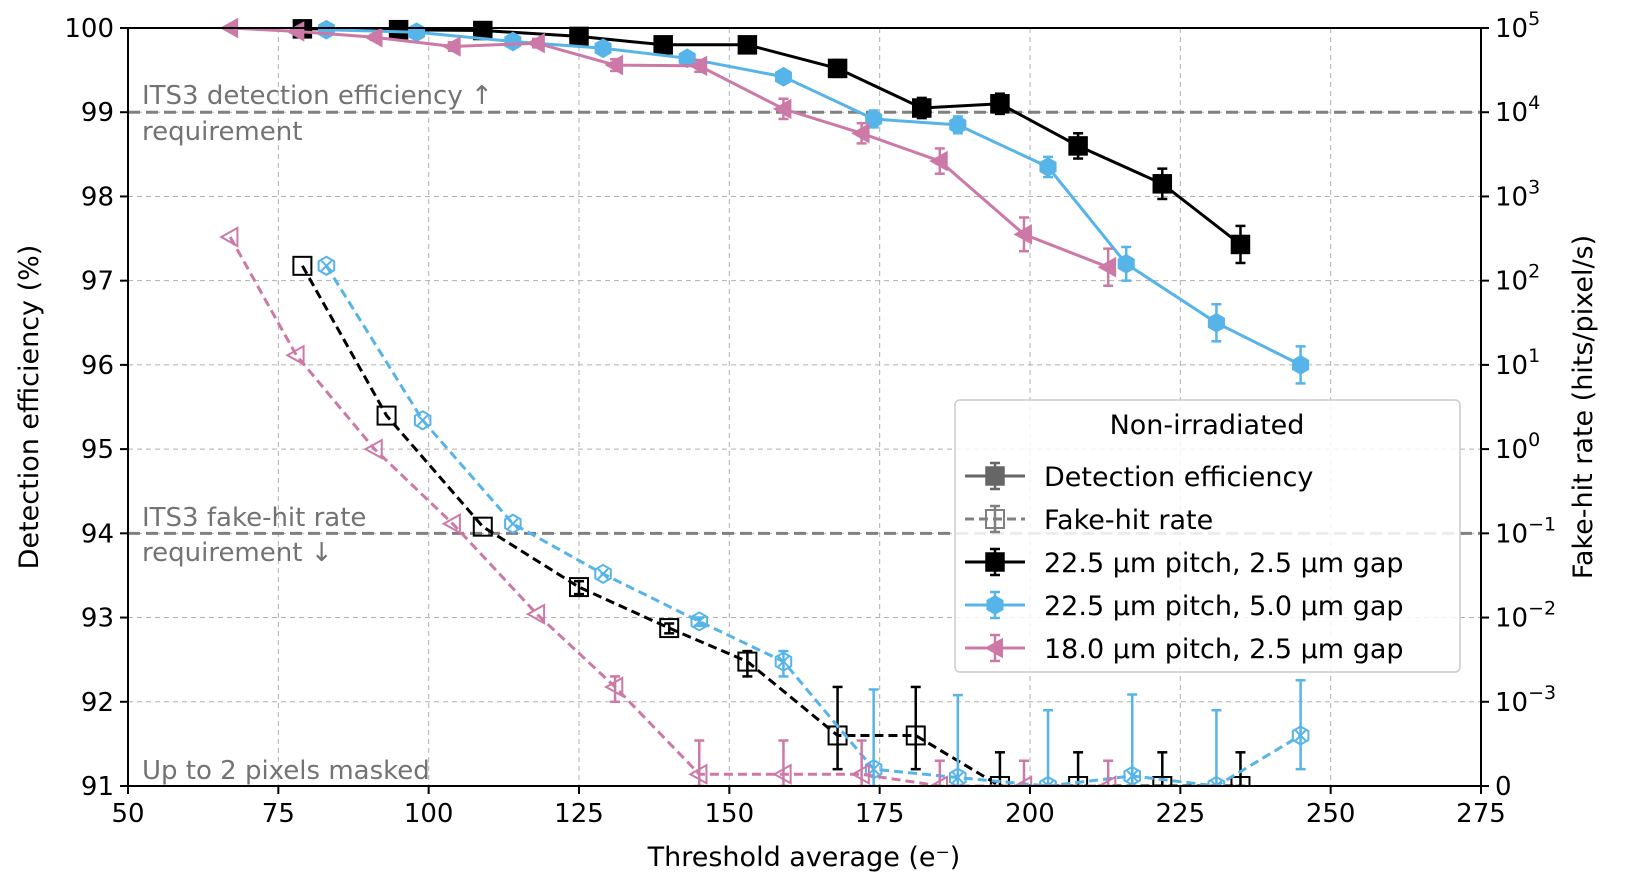  I want to click on legend-item-3: 22.5 µm pitch, 2.5 µm gap, so click(1184, 563).